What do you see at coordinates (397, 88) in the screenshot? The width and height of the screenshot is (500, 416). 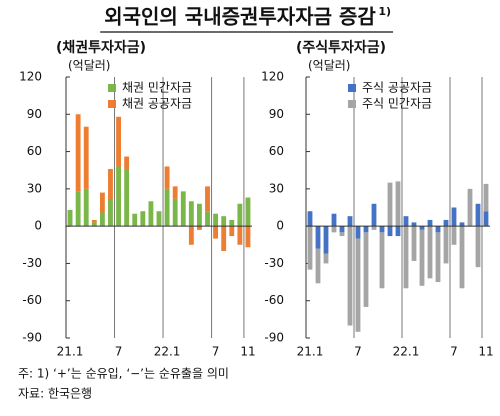 I see `legend-label: 주식 공공자금` at bounding box center [397, 88].